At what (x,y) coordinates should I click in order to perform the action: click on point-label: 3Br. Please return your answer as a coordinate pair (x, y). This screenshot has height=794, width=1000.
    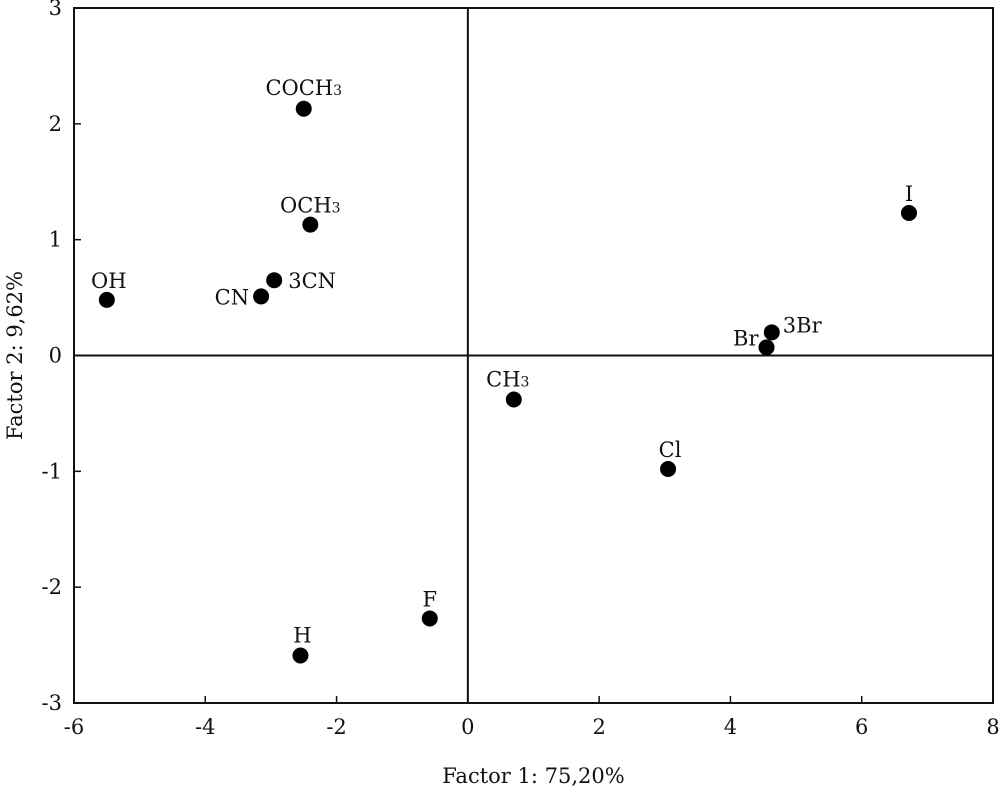
    Looking at the image, I should click on (803, 325).